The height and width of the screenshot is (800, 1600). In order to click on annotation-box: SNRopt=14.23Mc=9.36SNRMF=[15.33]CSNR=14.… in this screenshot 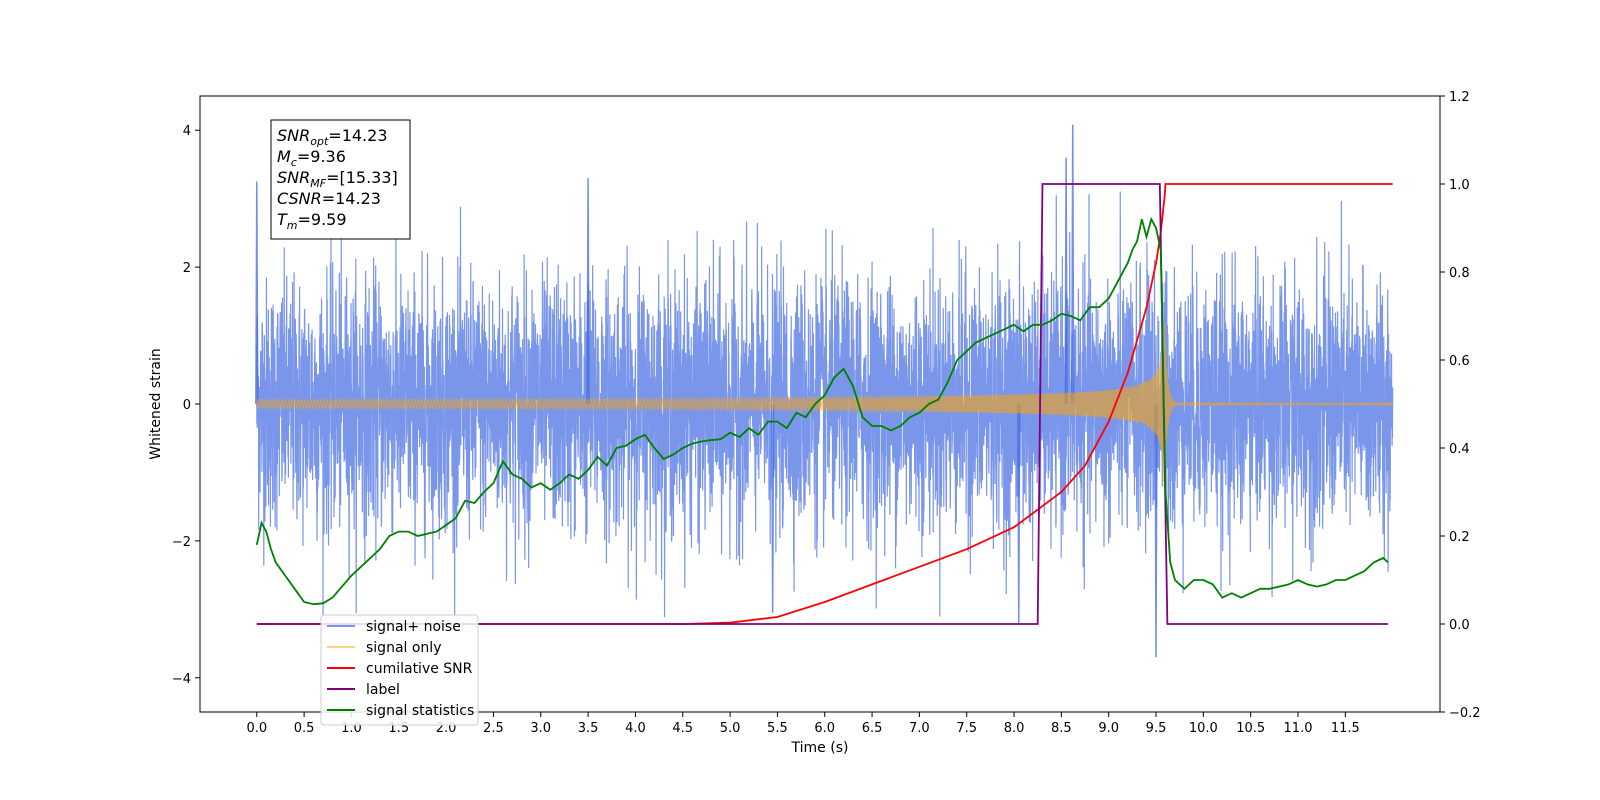, I will do `click(340, 179)`.